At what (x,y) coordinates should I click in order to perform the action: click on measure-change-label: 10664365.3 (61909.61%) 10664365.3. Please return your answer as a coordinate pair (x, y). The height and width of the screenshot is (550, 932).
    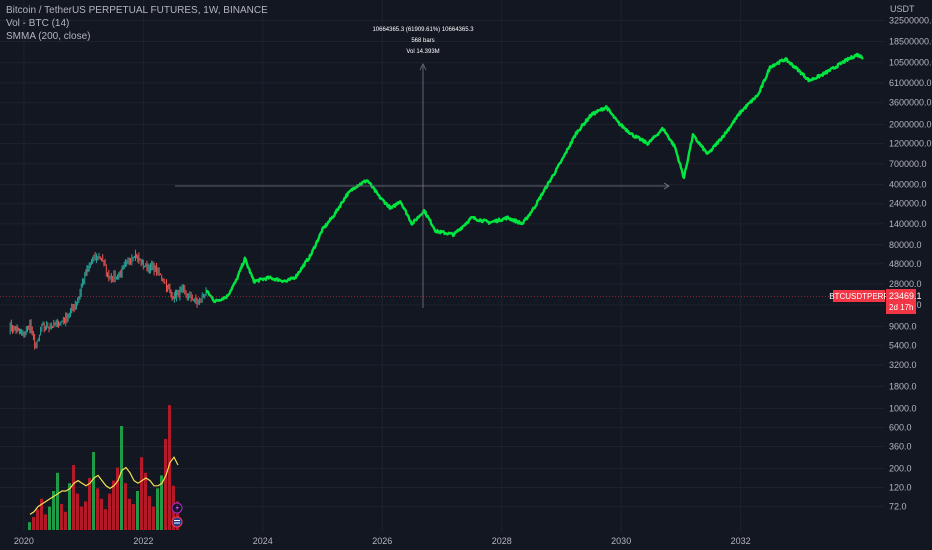
    Looking at the image, I should click on (423, 30).